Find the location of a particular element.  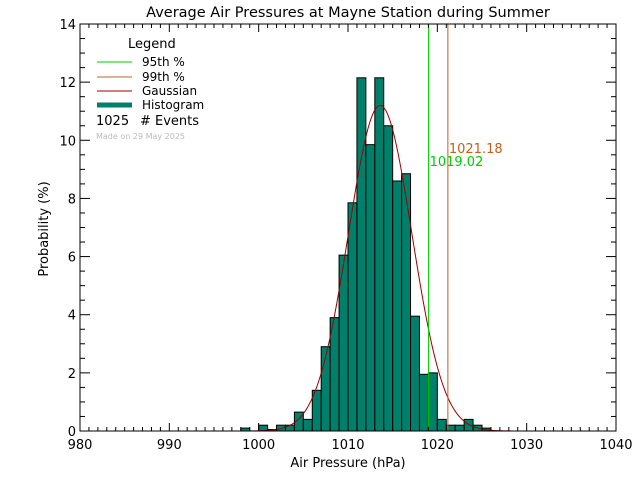

y-tick-label: 0 is located at coordinates (72, 432).